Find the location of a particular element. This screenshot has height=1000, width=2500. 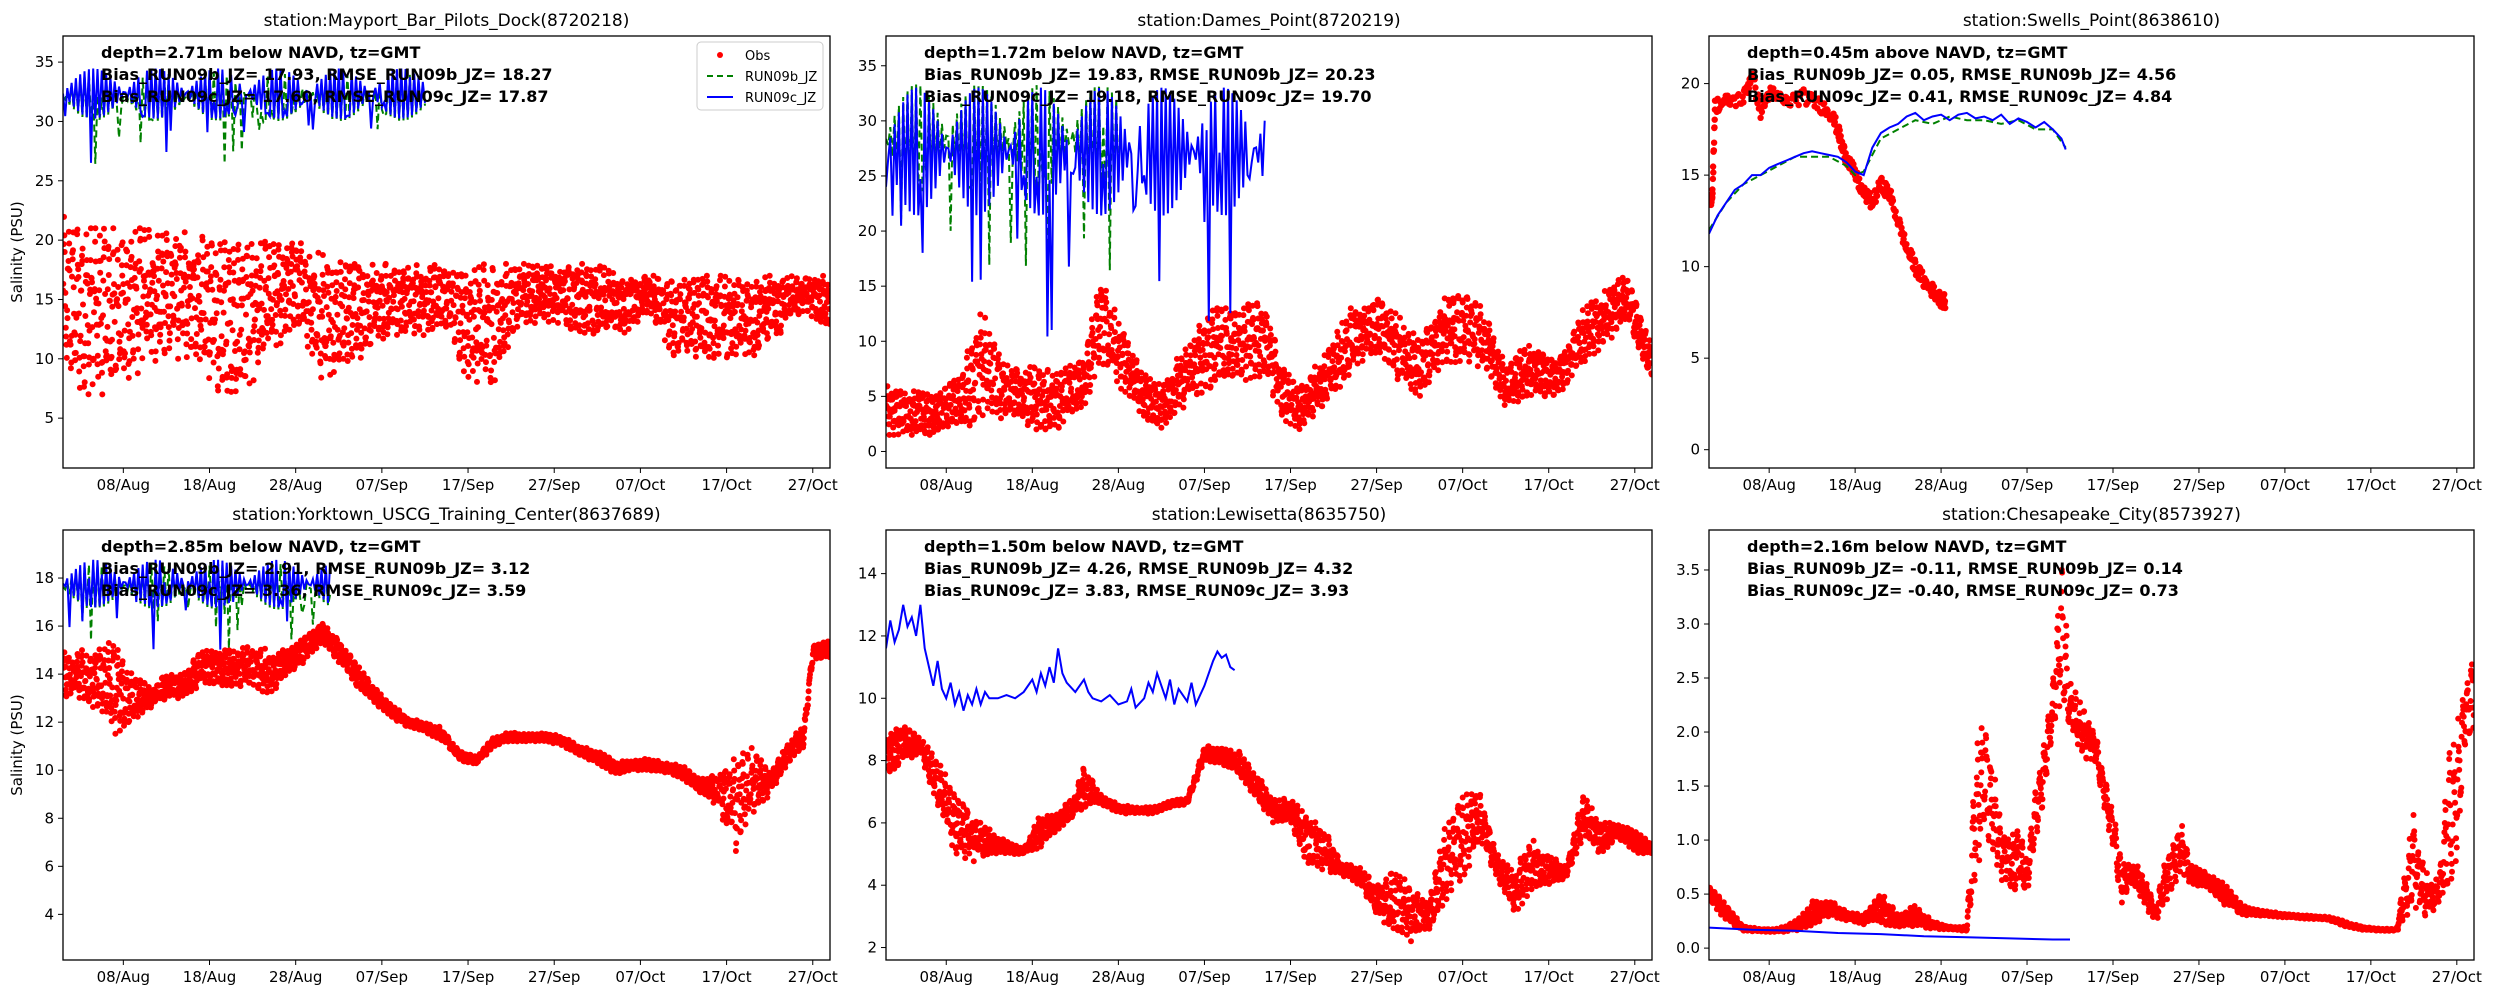

y-tick-label: 35 is located at coordinates (44, 62).